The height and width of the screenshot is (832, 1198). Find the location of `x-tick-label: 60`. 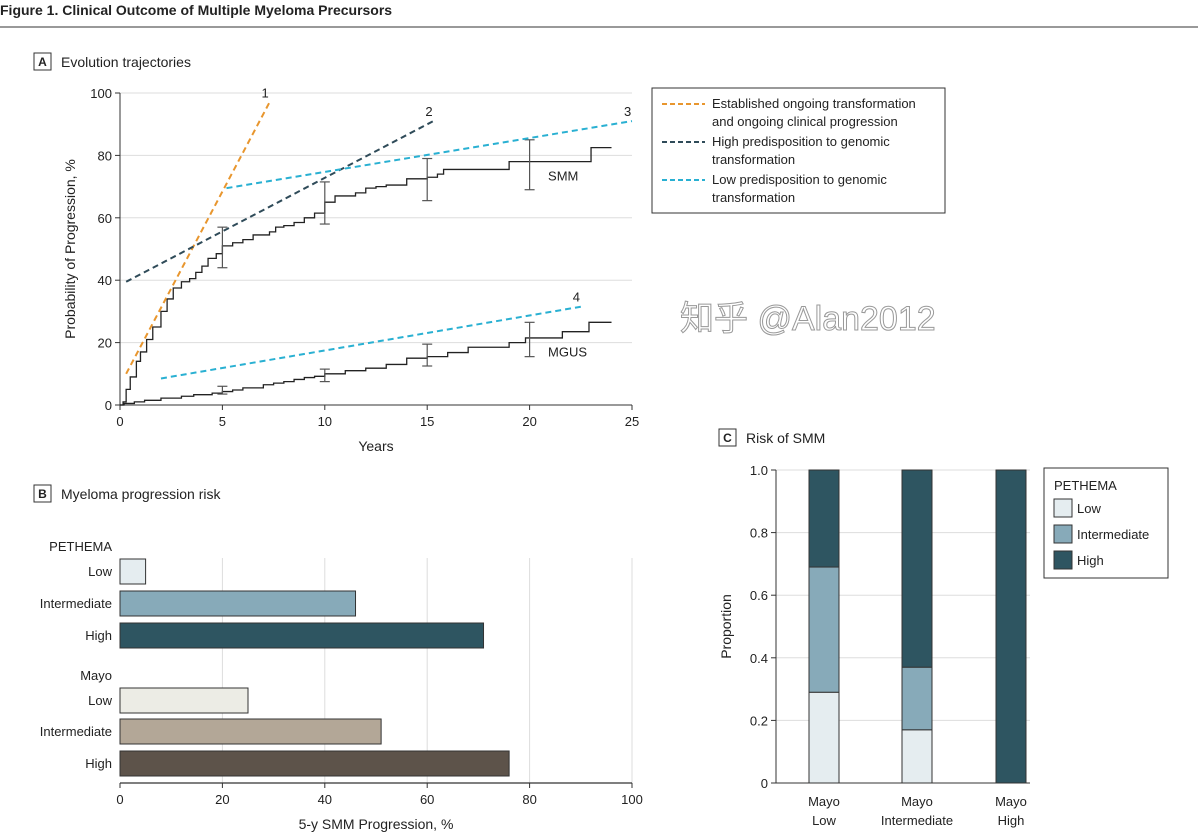

x-tick-label: 60 is located at coordinates (427, 799).